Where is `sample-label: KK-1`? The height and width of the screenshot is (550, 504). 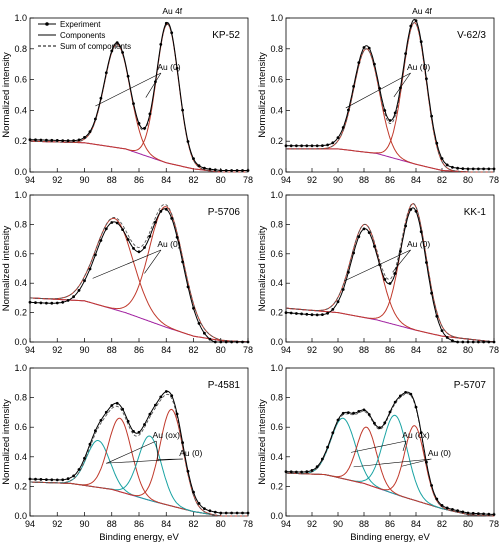
sample-label: KK-1 is located at coordinates (475, 212).